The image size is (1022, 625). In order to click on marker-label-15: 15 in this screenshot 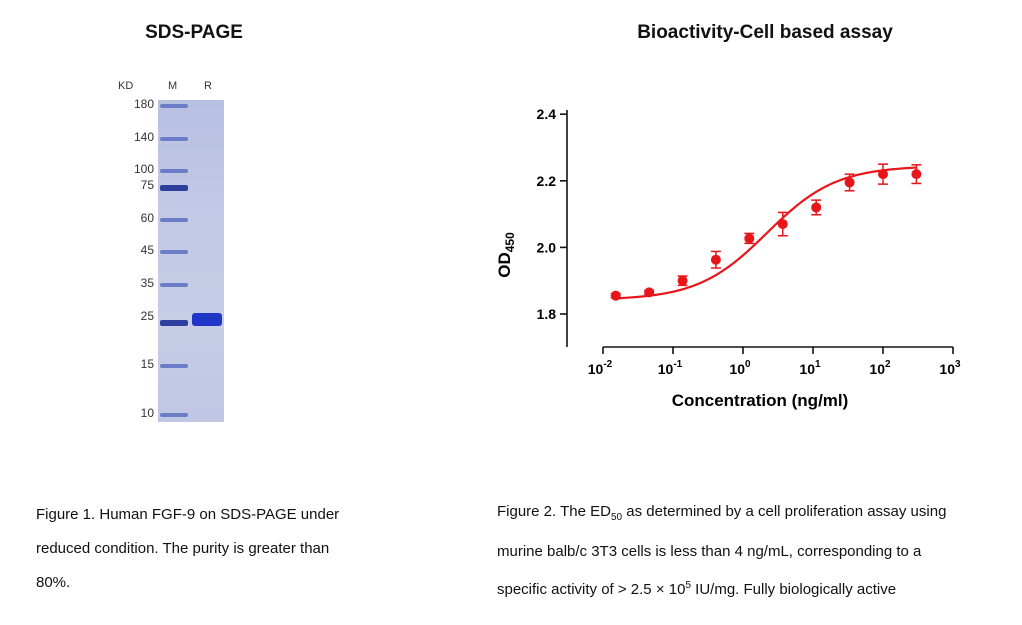, I will do `click(147, 364)`.